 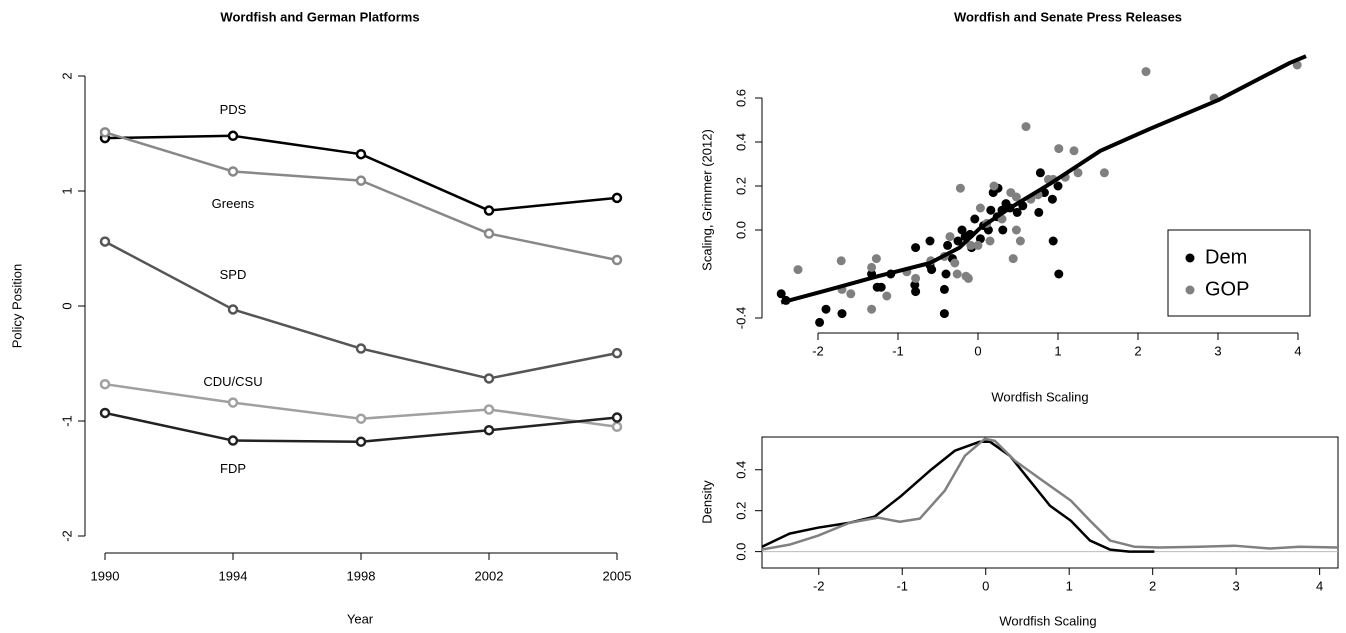 What do you see at coordinates (233, 109) in the screenshot?
I see `series-label: PDS` at bounding box center [233, 109].